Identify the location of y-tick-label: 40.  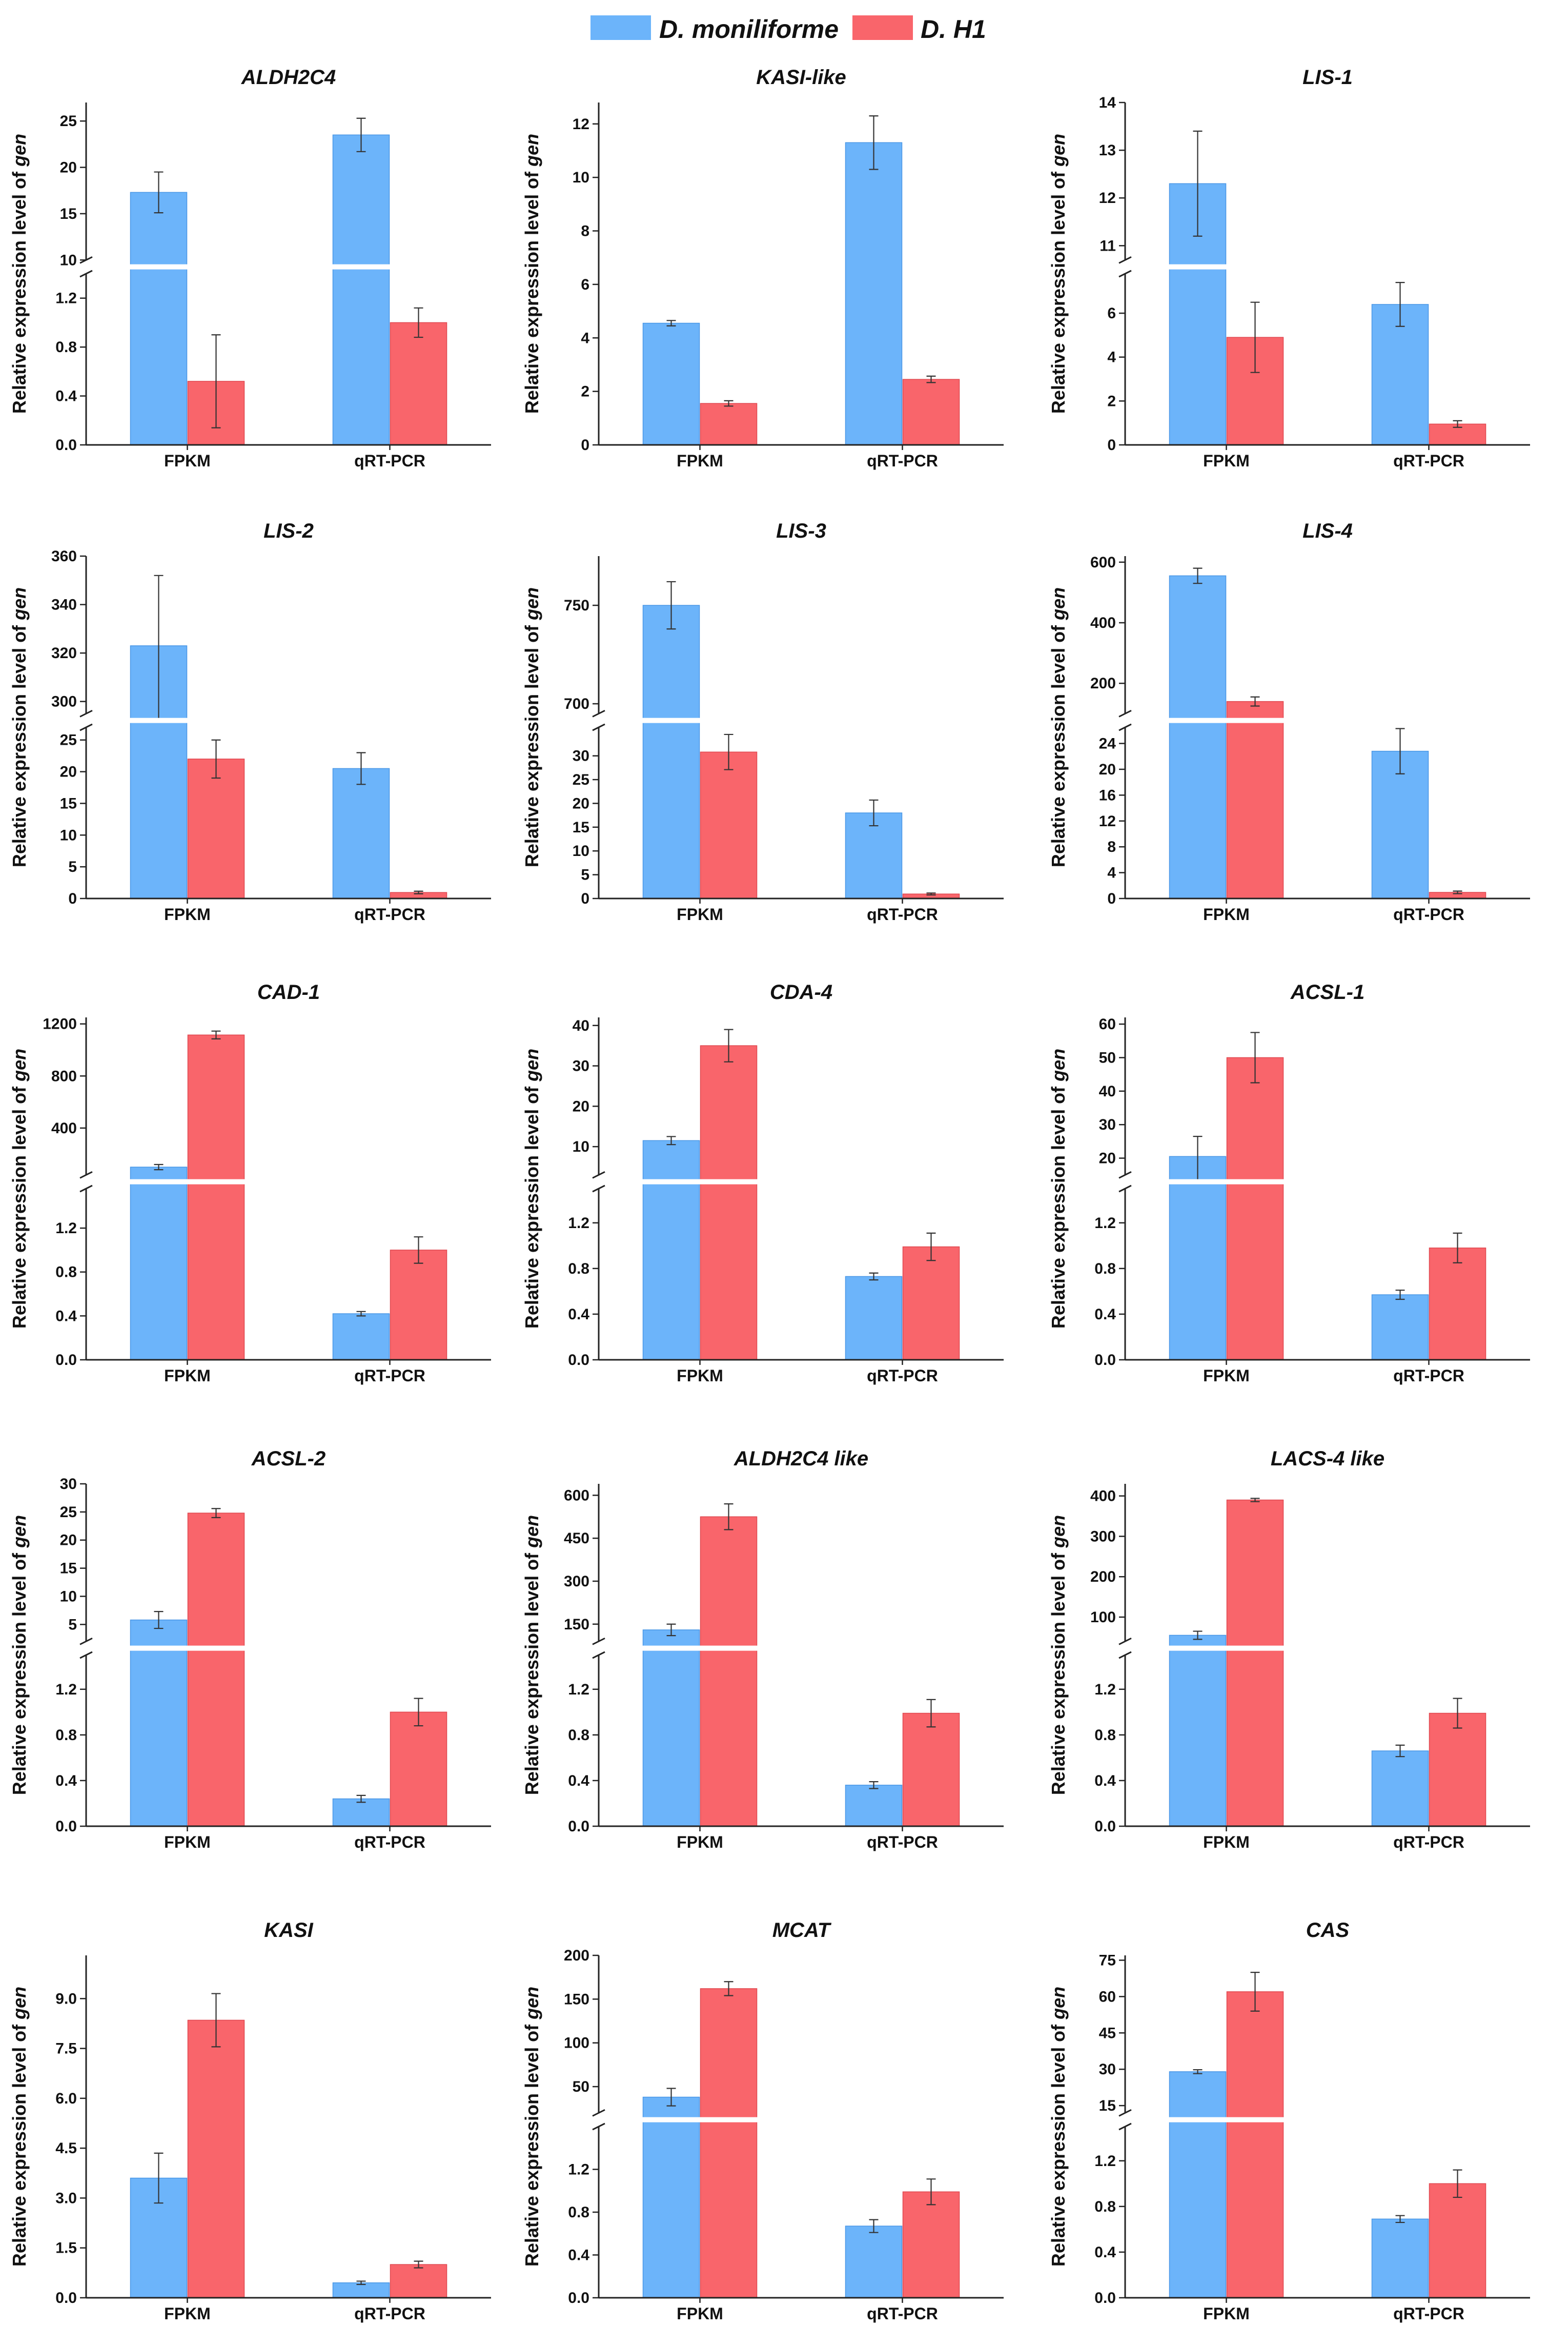
(581, 1025).